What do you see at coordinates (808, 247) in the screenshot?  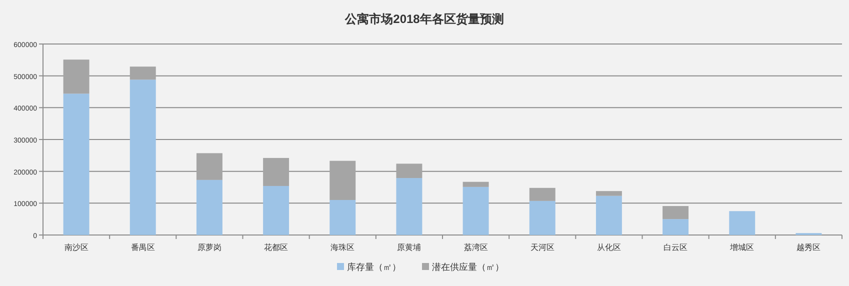 I see `x-tick-label: 越秀区` at bounding box center [808, 247].